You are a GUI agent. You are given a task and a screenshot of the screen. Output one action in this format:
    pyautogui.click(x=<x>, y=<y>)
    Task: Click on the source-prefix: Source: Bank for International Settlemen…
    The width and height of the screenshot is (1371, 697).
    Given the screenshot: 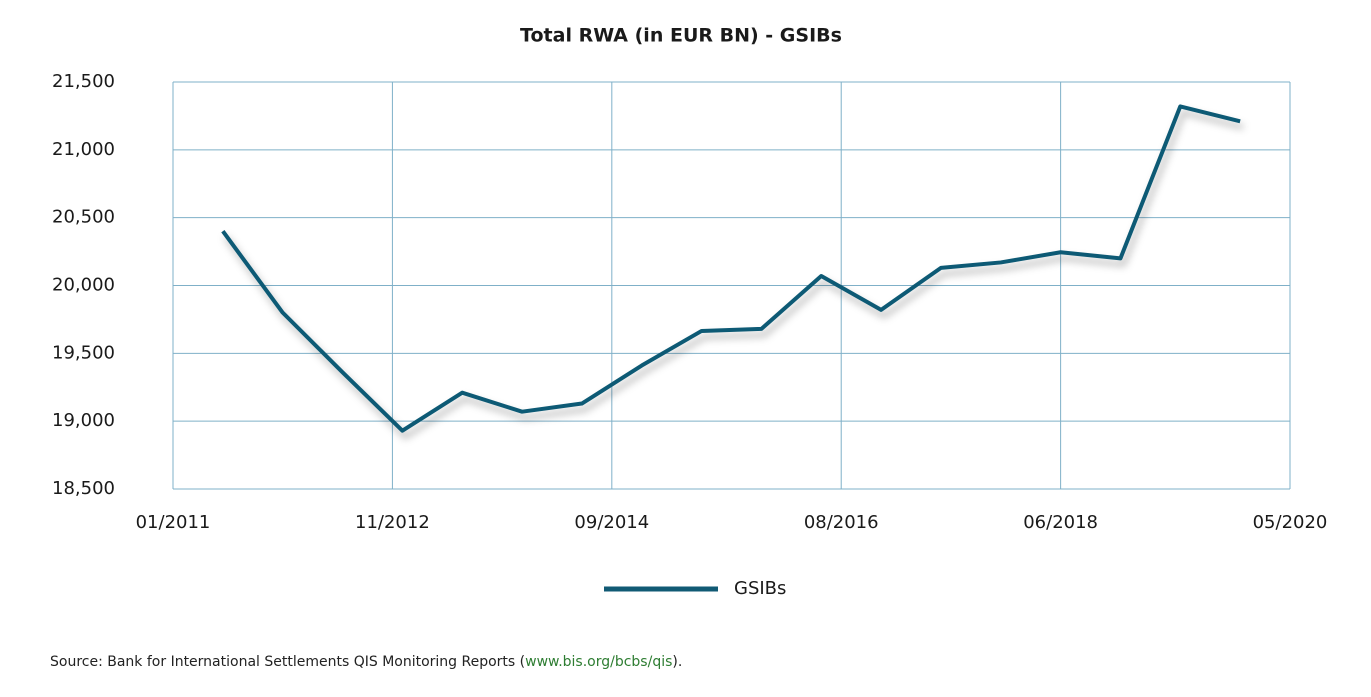 What is the action you would take?
    pyautogui.click(x=288, y=662)
    